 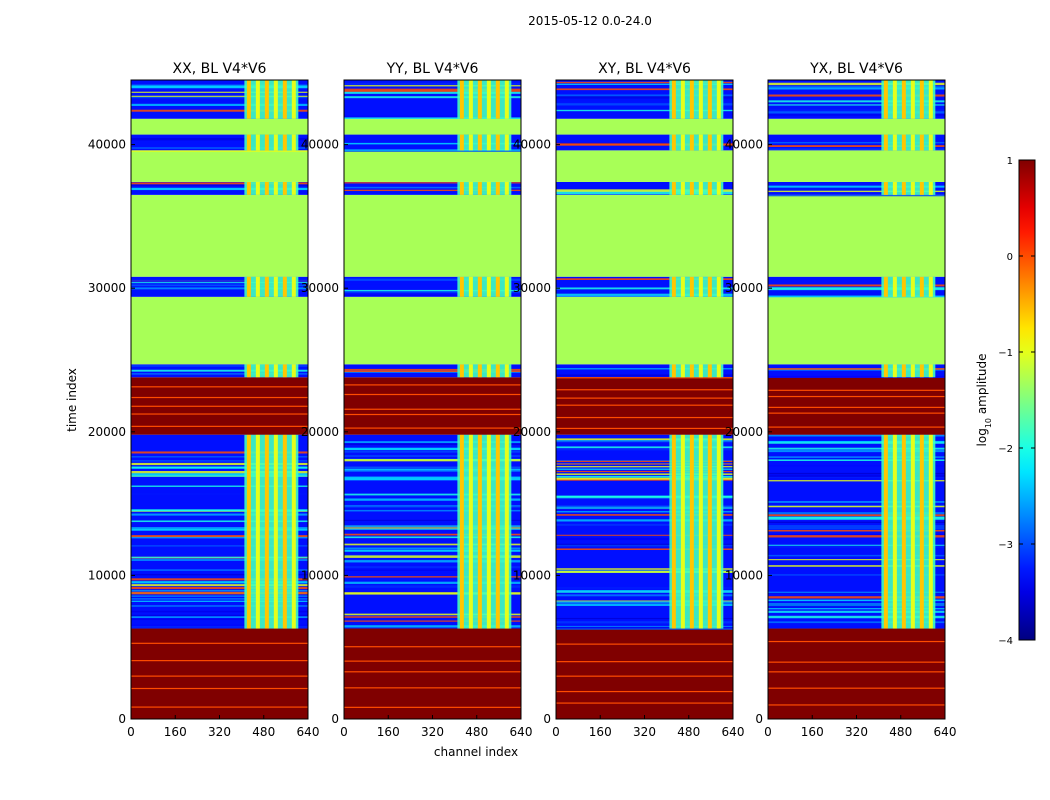 What do you see at coordinates (900, 732) in the screenshot?
I see `panel-3-xtick-label-3: 480` at bounding box center [900, 732].